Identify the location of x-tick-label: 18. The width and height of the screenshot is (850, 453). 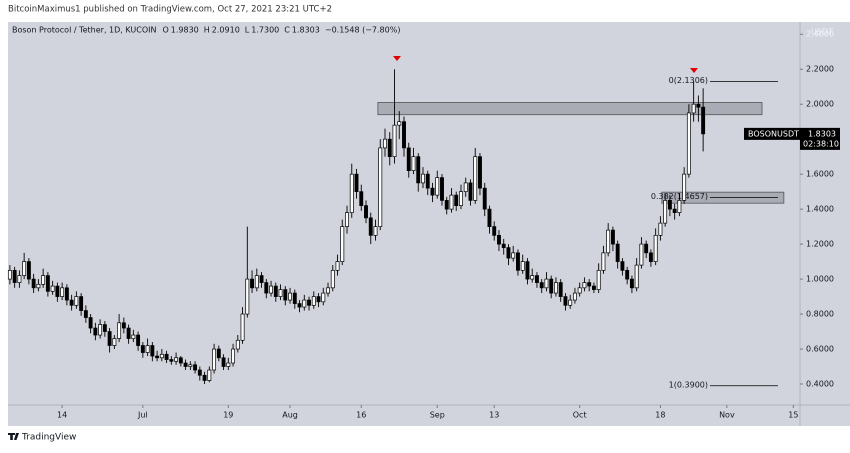
(660, 415).